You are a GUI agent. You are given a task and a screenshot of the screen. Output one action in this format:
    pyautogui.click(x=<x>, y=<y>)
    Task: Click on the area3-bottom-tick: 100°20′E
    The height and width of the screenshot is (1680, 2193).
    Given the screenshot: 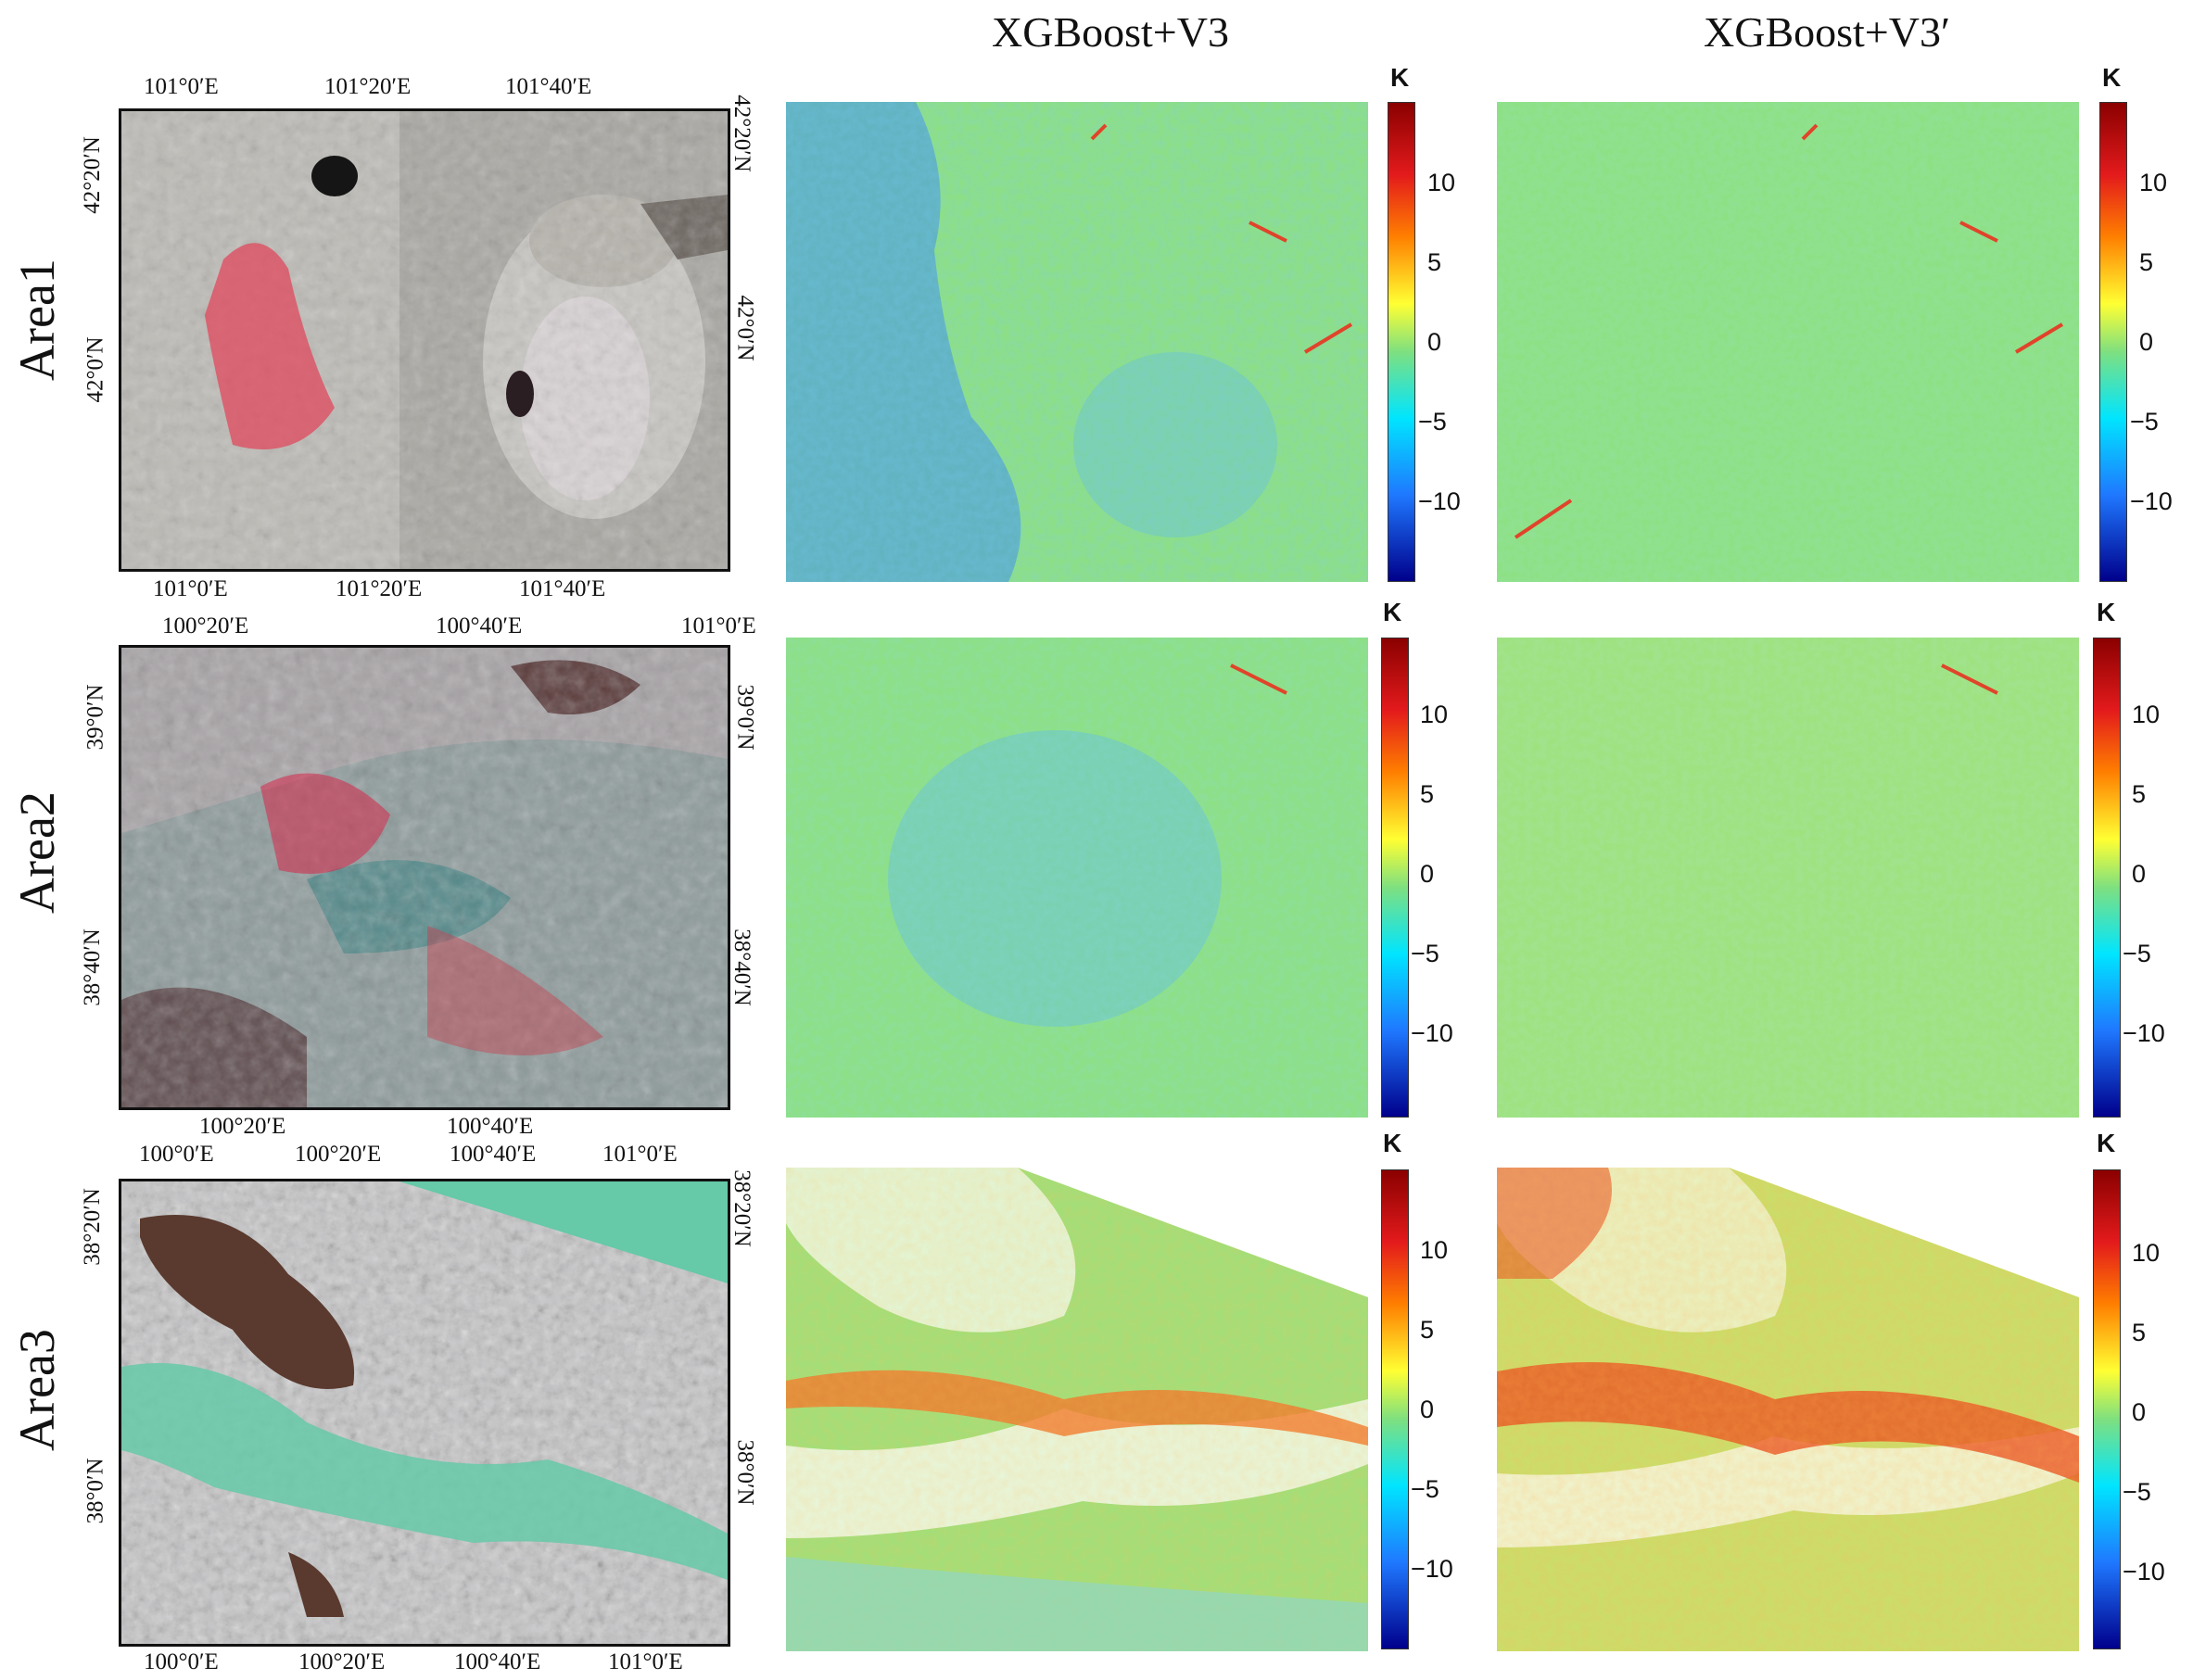 What is the action you would take?
    pyautogui.click(x=342, y=1661)
    